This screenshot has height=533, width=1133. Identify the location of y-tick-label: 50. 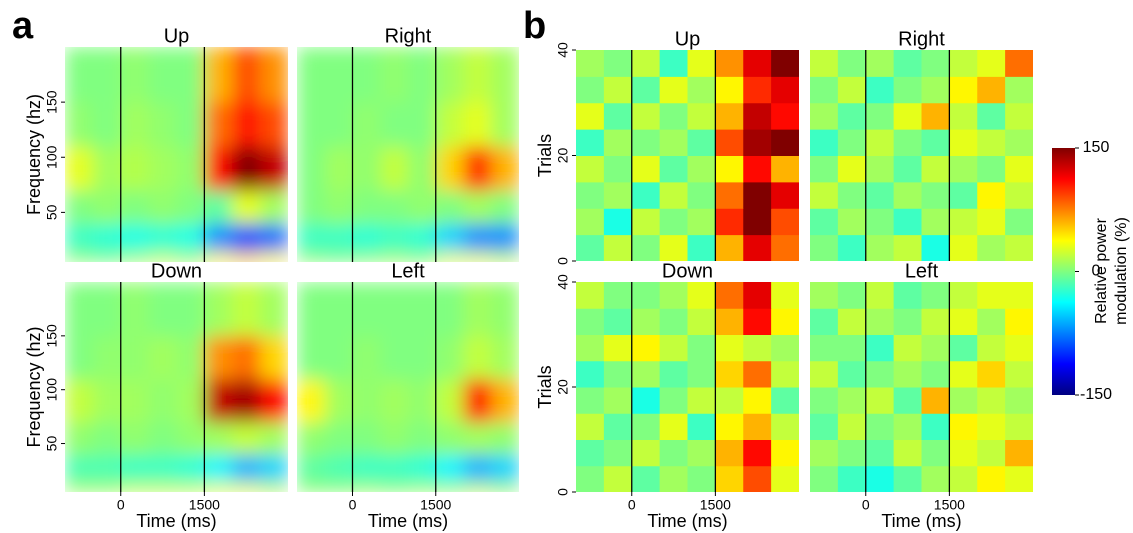
(52, 212).